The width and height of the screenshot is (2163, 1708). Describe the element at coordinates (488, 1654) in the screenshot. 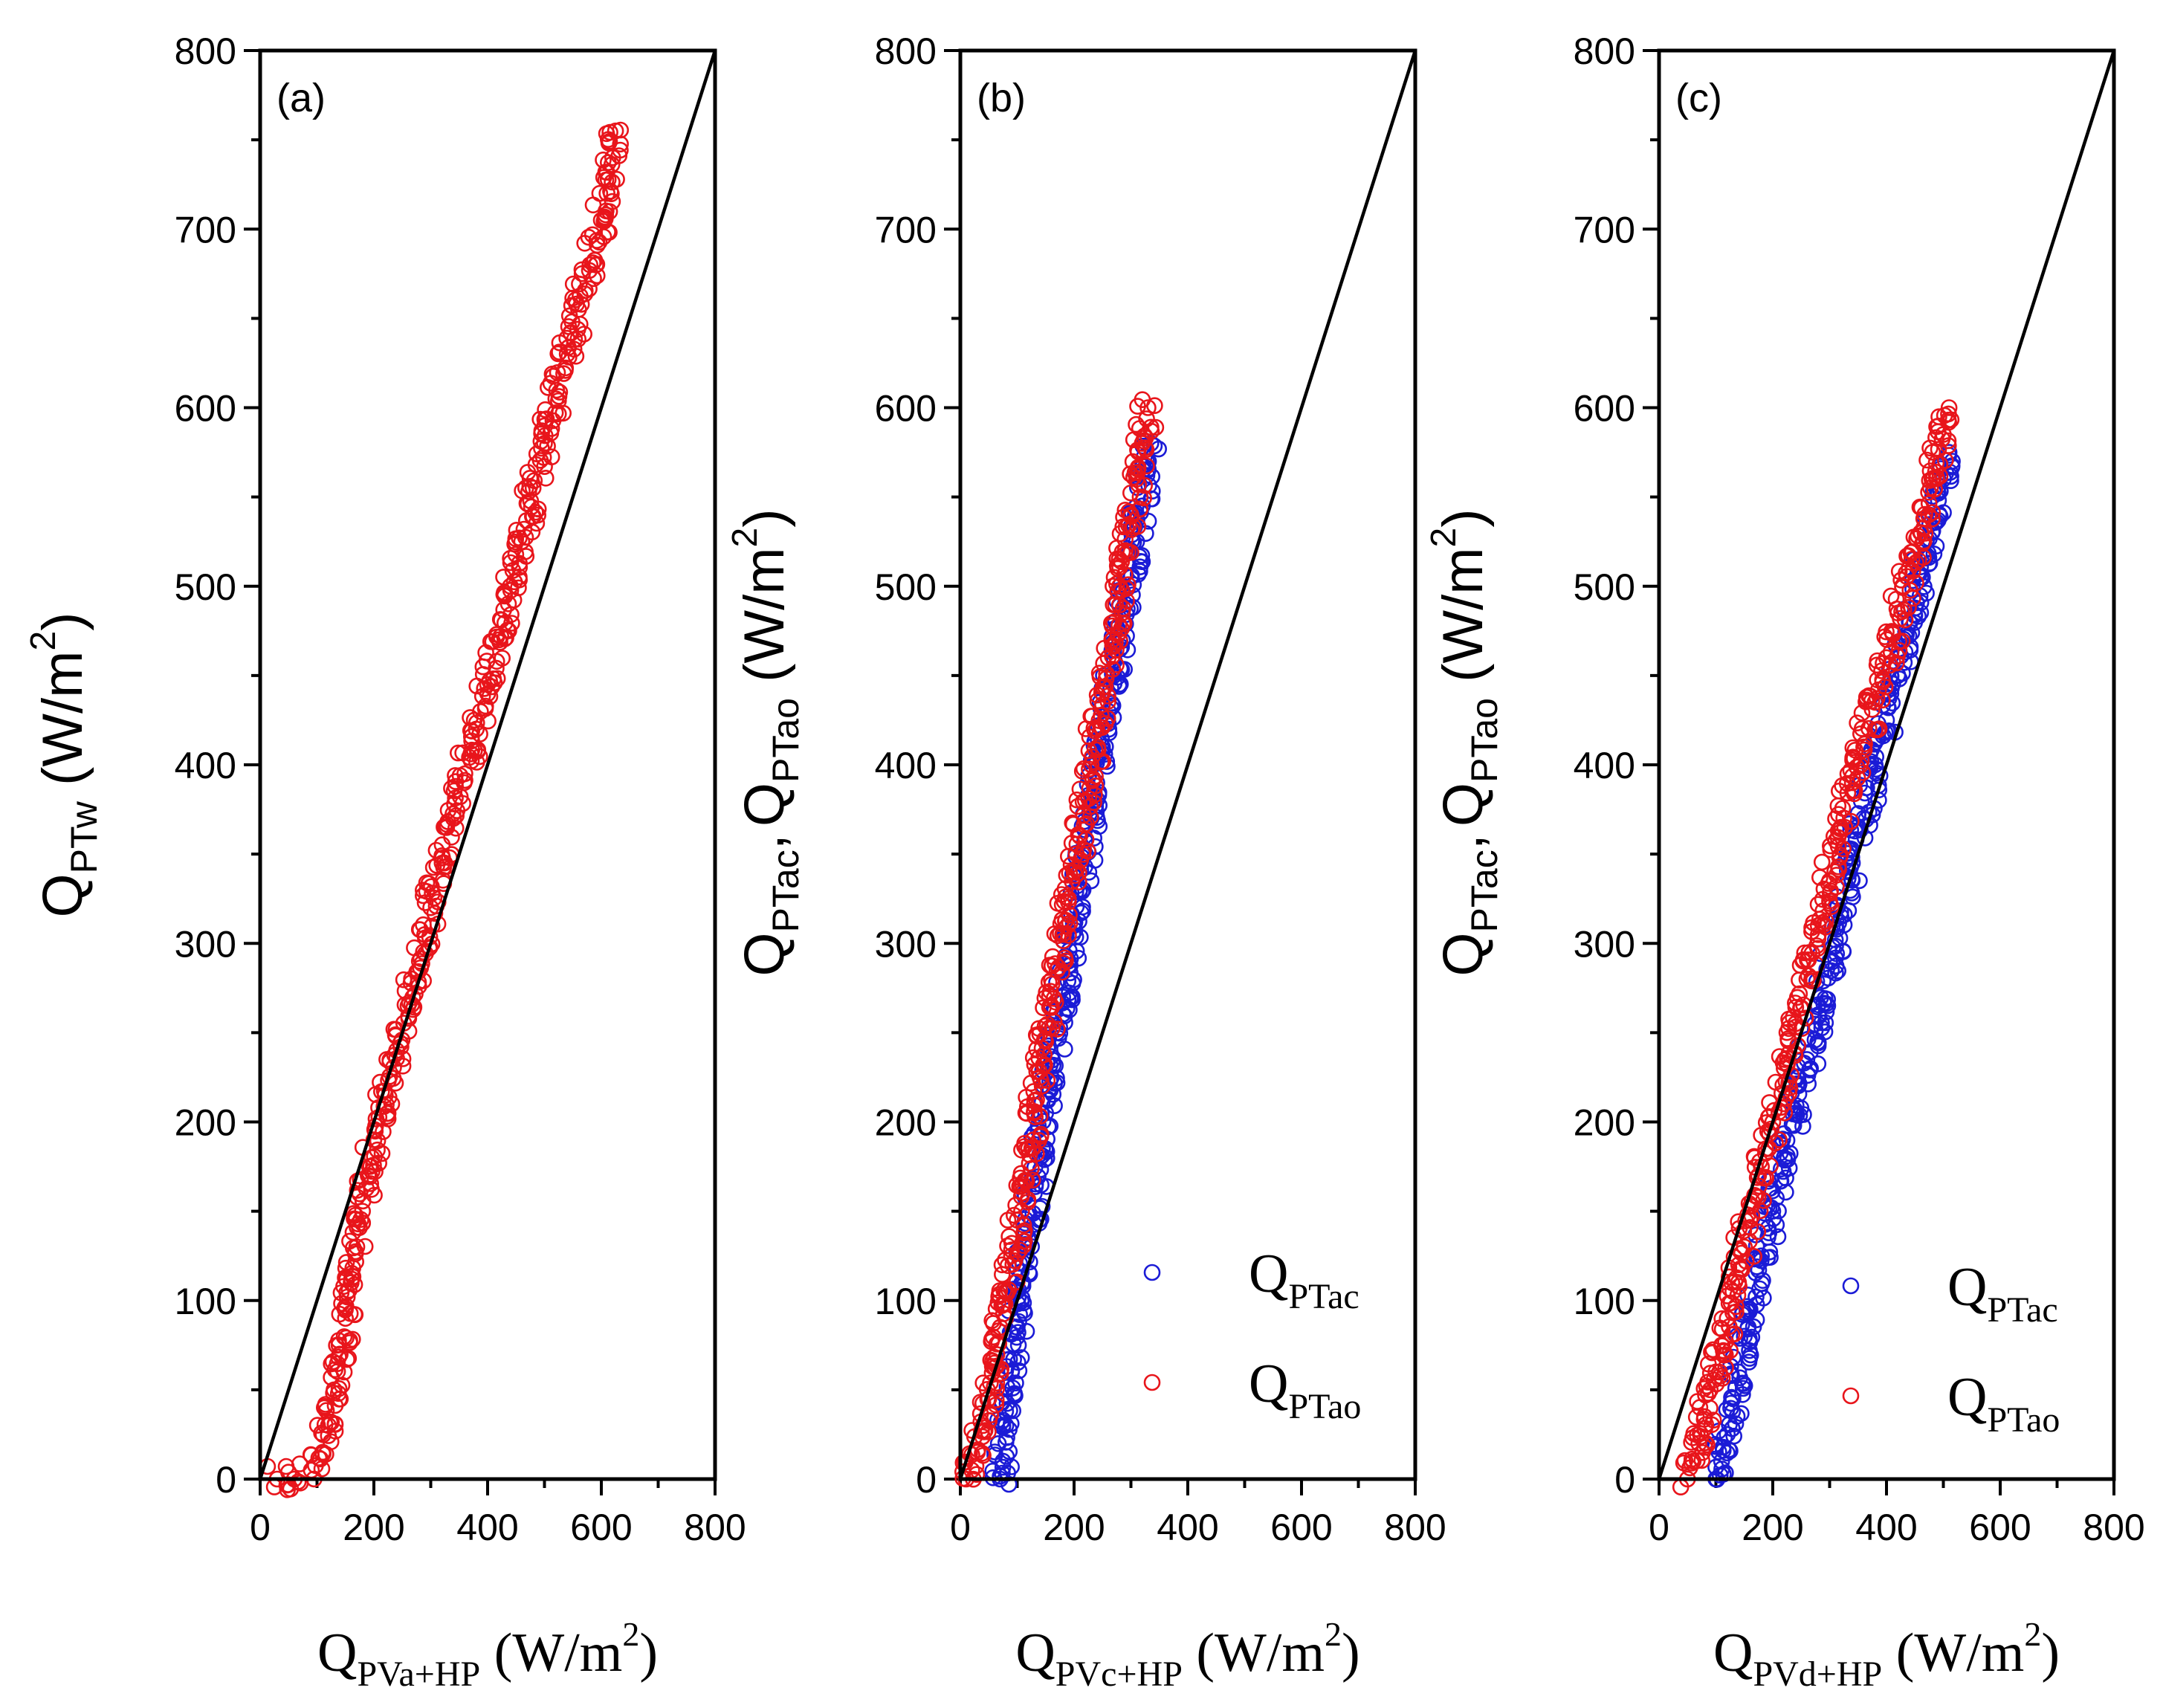

I see `x-axis-label: QPVa+HP (W/m2)` at that location.